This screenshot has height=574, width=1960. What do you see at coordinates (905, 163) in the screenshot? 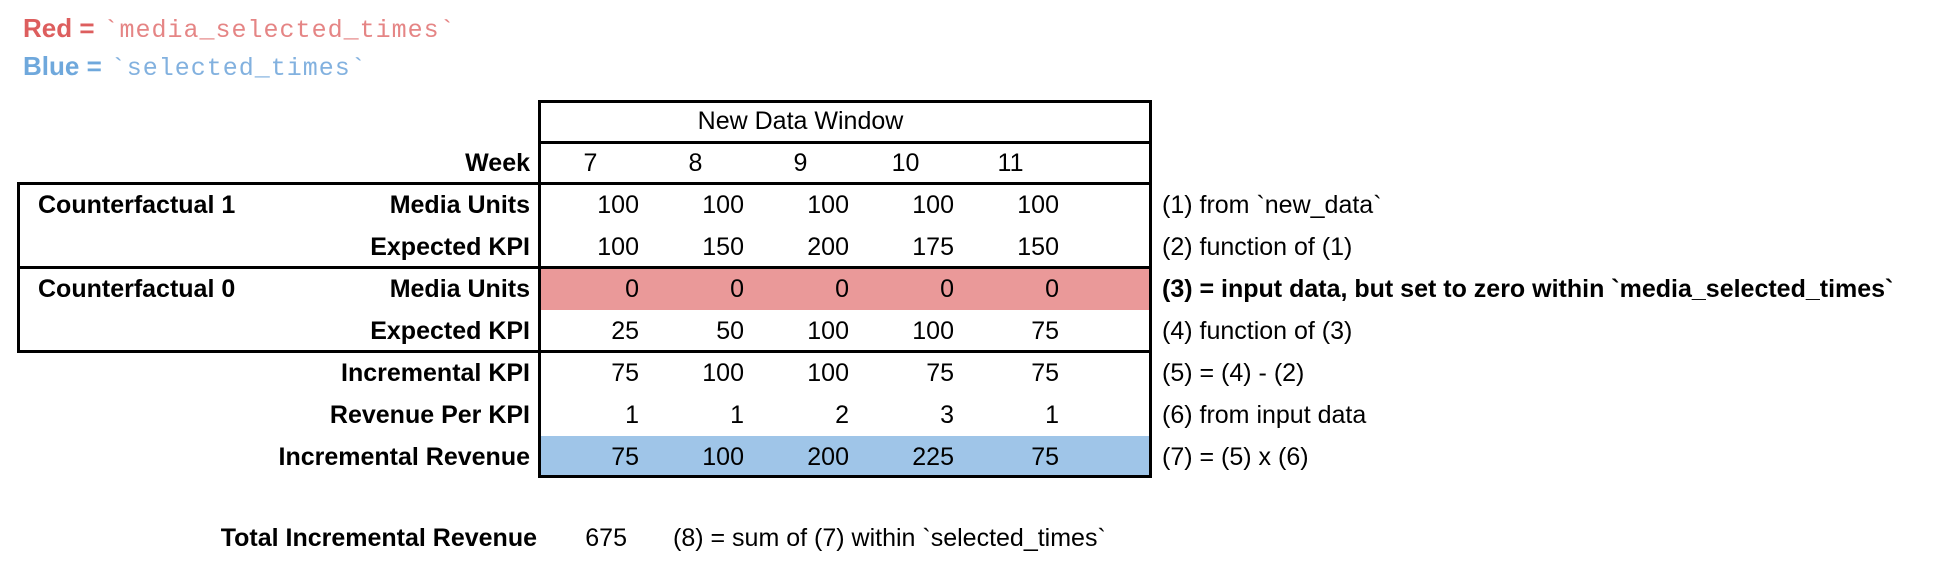
I see `week-col-header: 10` at bounding box center [905, 163].